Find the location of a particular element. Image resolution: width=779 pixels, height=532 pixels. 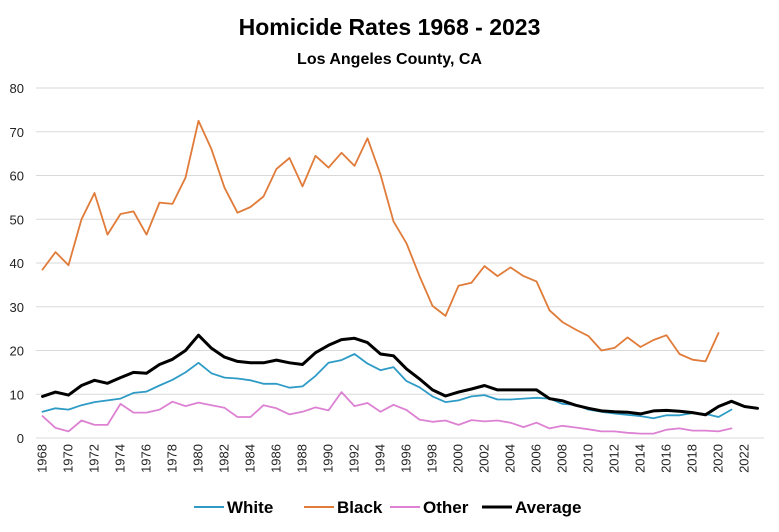

x-tick-label: 1976 is located at coordinates (146, 458).